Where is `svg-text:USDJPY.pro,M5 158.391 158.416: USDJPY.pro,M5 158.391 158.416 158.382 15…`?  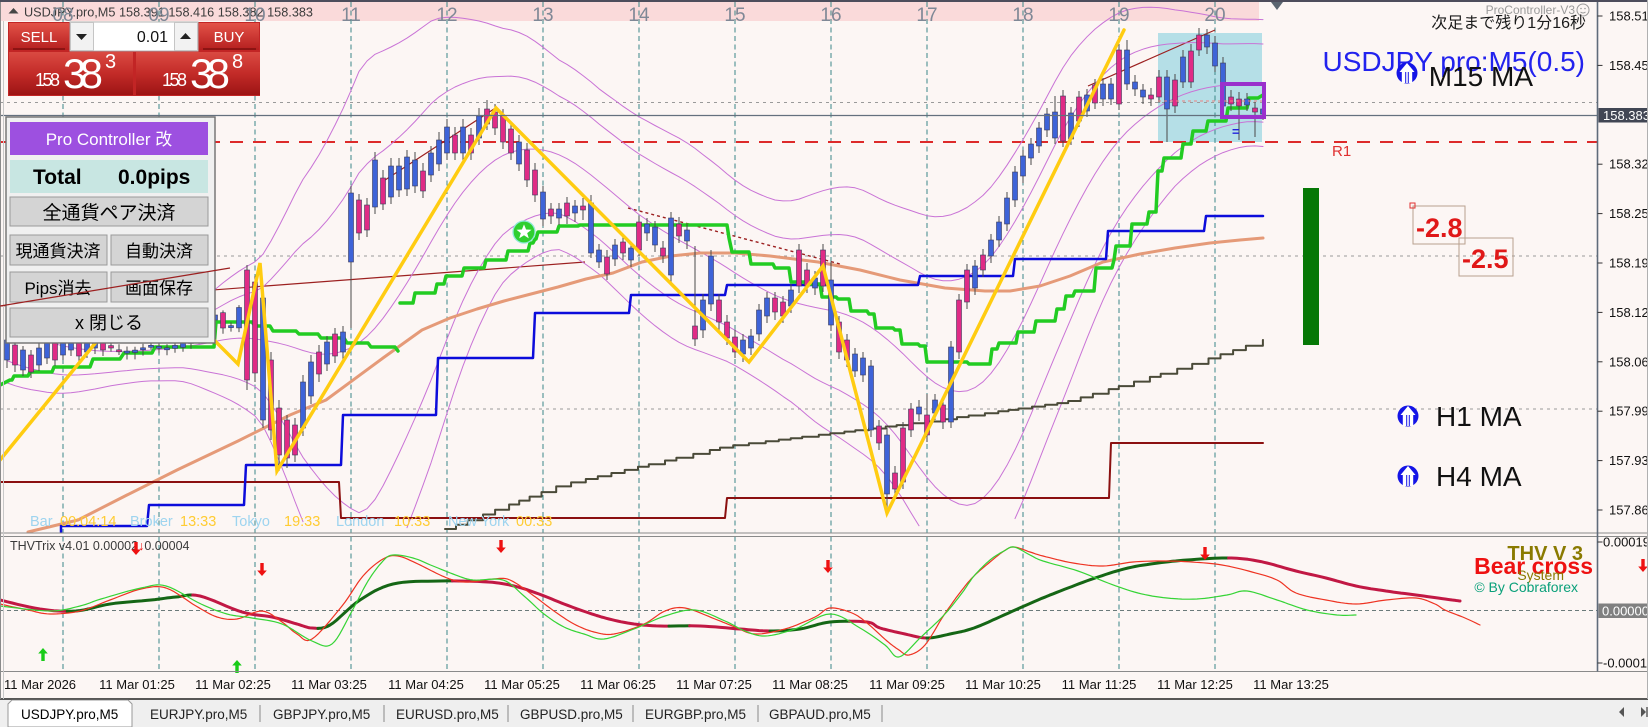
svg-text:USDJPY.pro,M5 158.391 158.416: USDJPY.pro,M5 158.391 158.416 158.382 15… is located at coordinates (168, 13).